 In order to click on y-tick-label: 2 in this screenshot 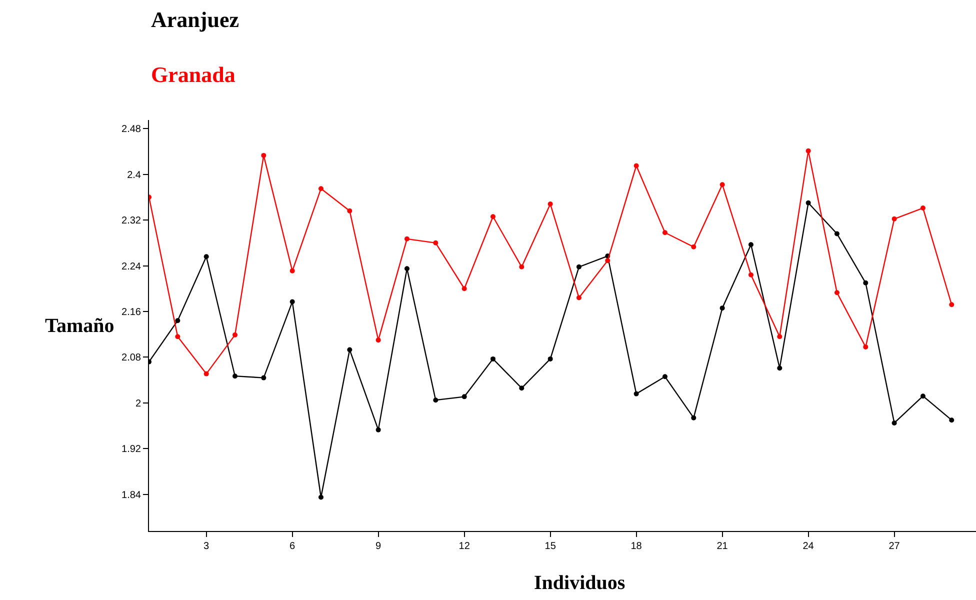, I will do `click(138, 404)`.